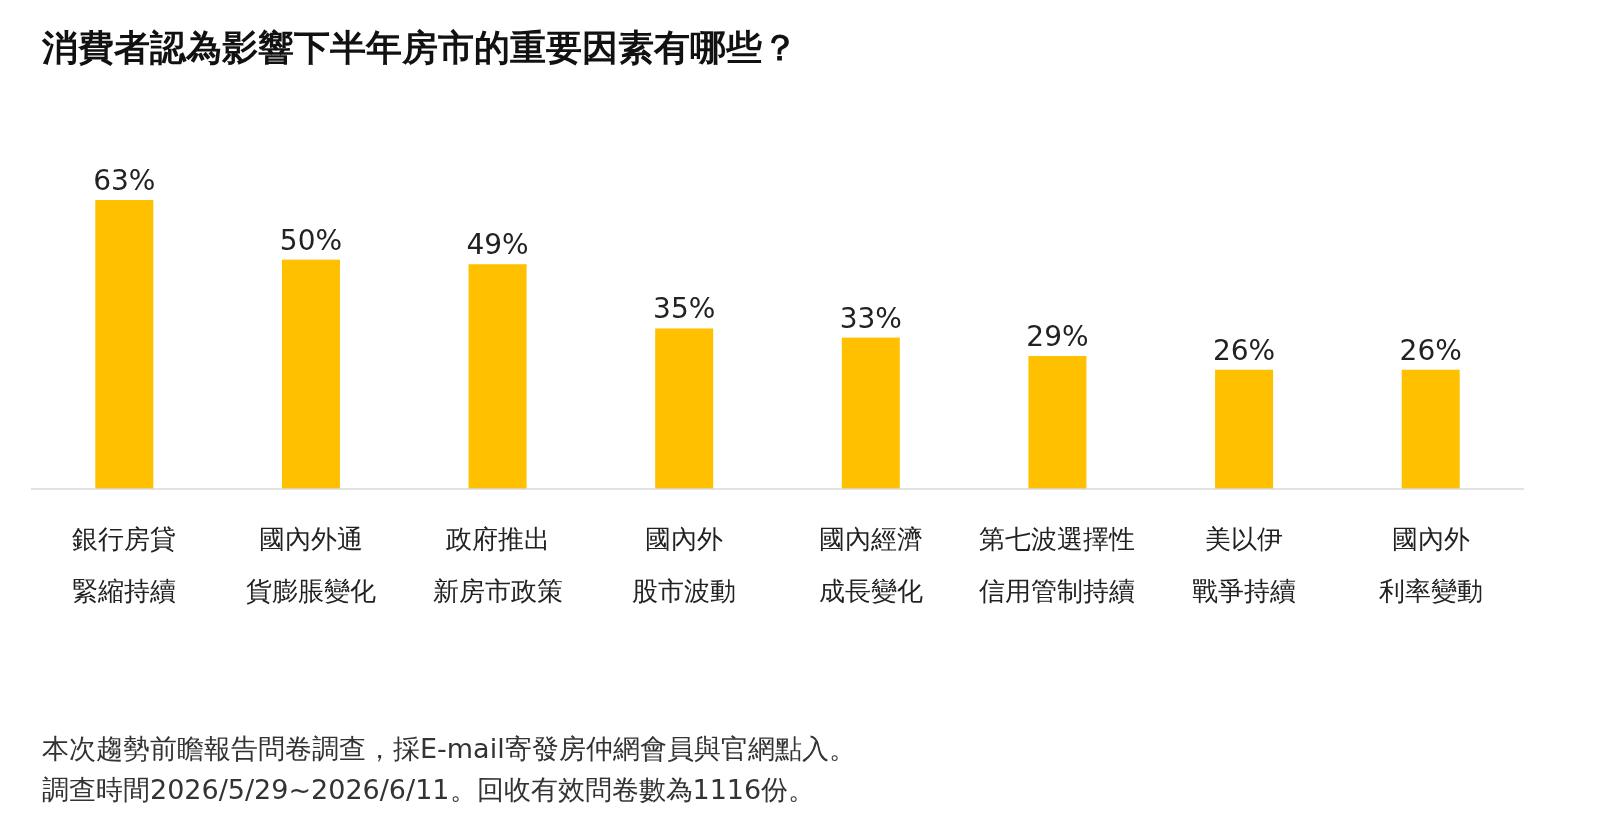 Image resolution: width=1600 pixels, height=832 pixels. What do you see at coordinates (124, 565) in the screenshot?
I see `x-tick-label: 銀行房貸緊縮持續` at bounding box center [124, 565].